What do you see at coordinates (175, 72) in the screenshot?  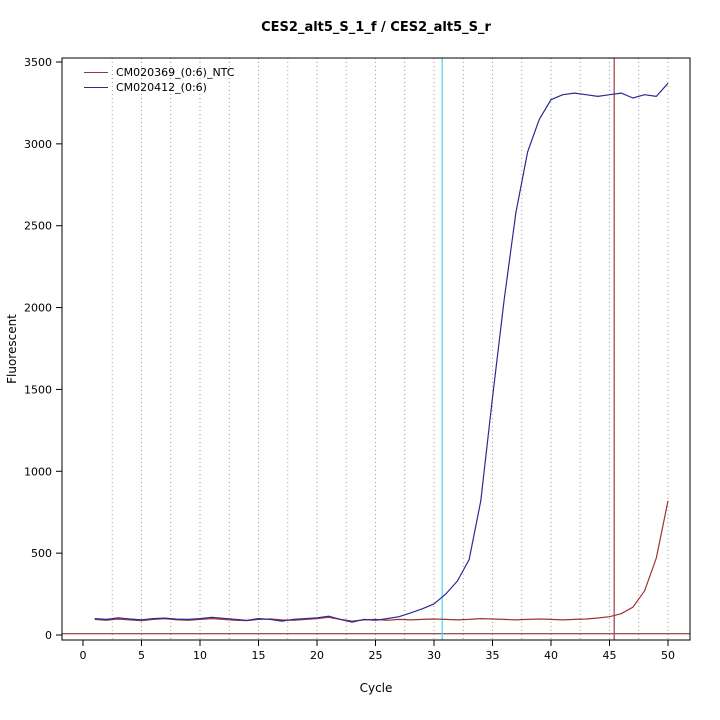 I see `legend-label: CM020369_(0:6)_NTC` at bounding box center [175, 72].